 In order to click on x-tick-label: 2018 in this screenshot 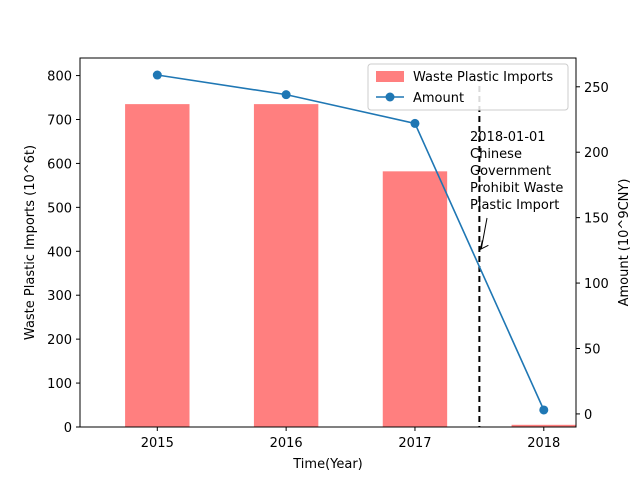, I will do `click(543, 443)`.